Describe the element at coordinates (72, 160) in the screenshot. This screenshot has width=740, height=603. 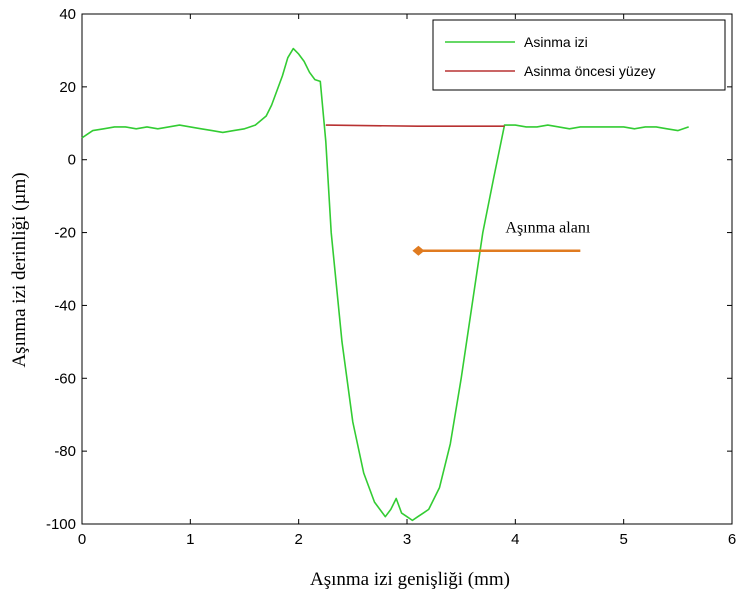
I see `y-tick-label: 0` at that location.